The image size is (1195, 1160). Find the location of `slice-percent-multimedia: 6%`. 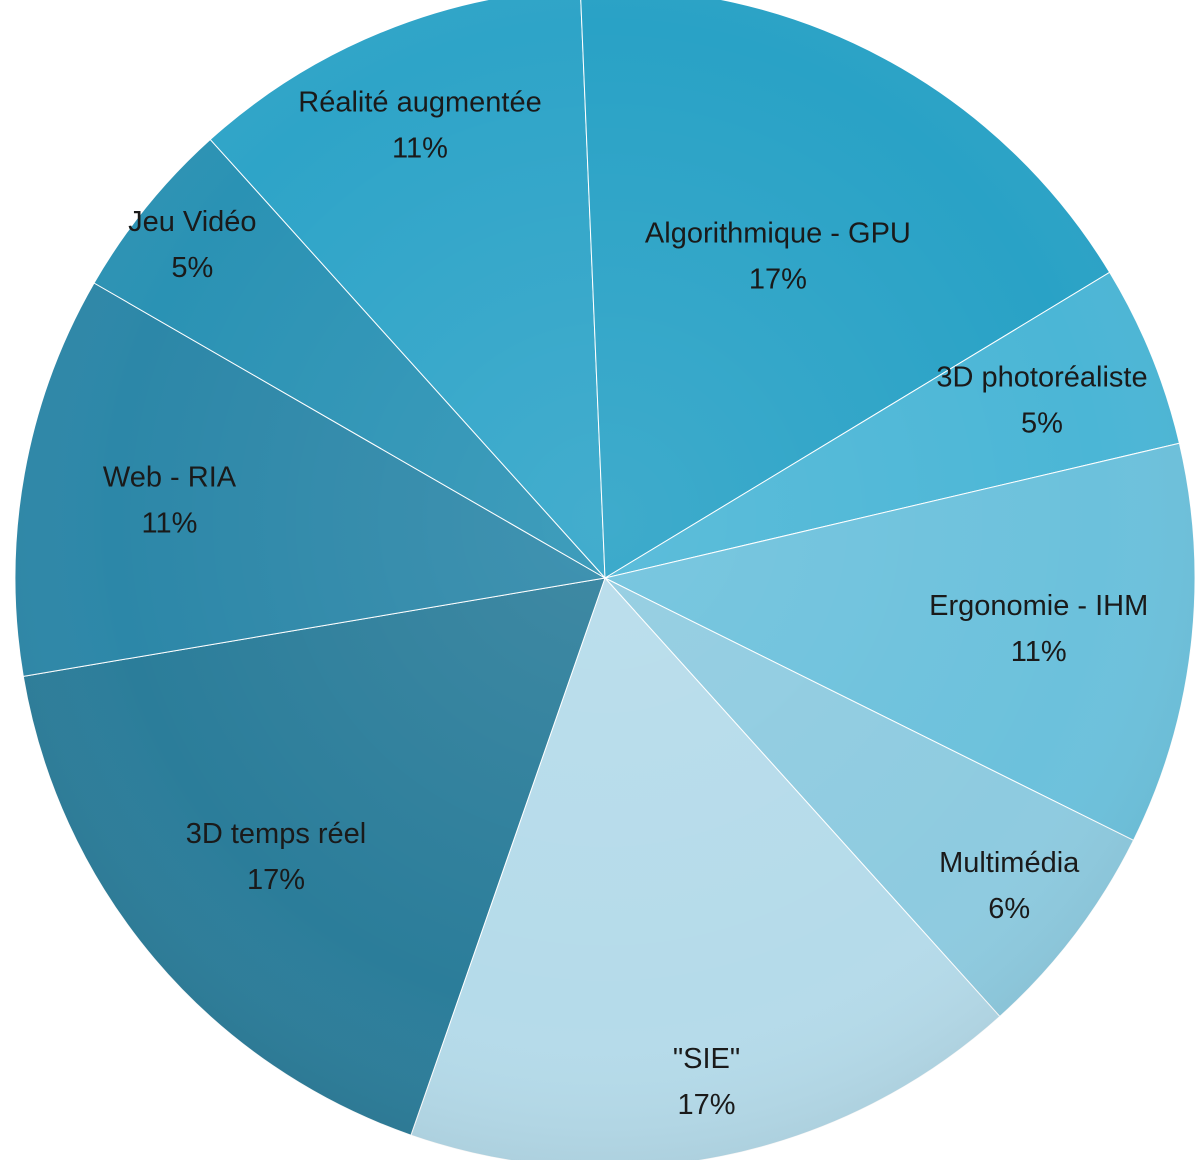

slice-percent-multimedia: 6% is located at coordinates (1009, 909).